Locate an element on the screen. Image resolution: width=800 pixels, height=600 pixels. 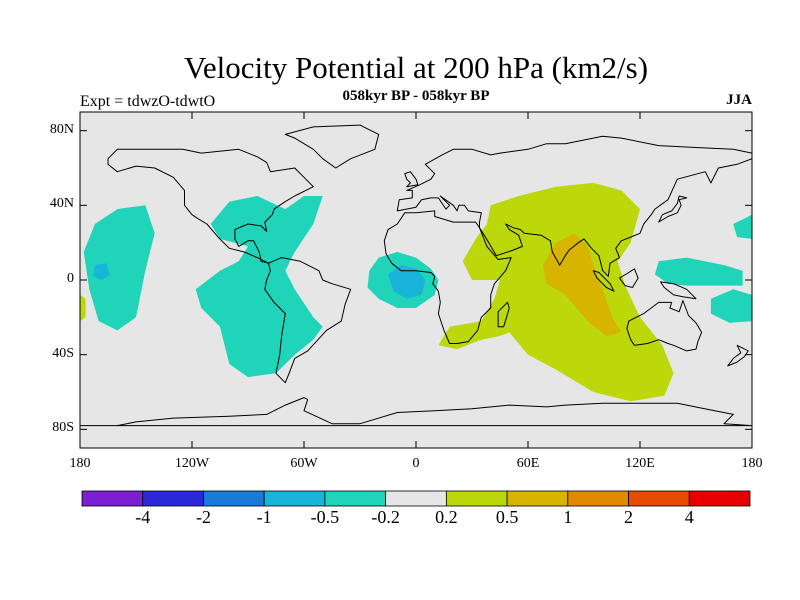
contour-region-west-edge-positive is located at coordinates (83, 308).